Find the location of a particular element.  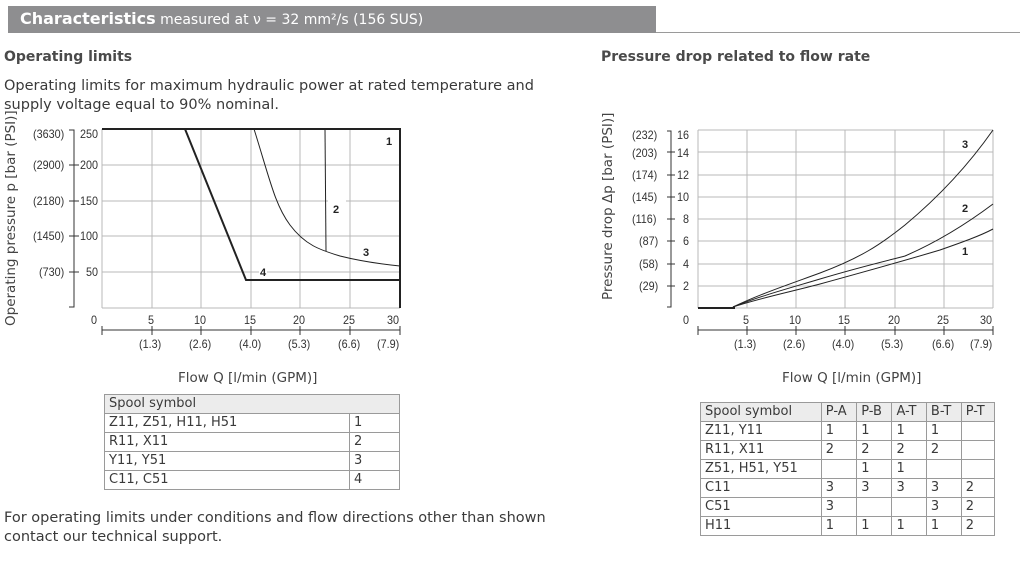

table-row: C11, C51 4 is located at coordinates (252, 480).